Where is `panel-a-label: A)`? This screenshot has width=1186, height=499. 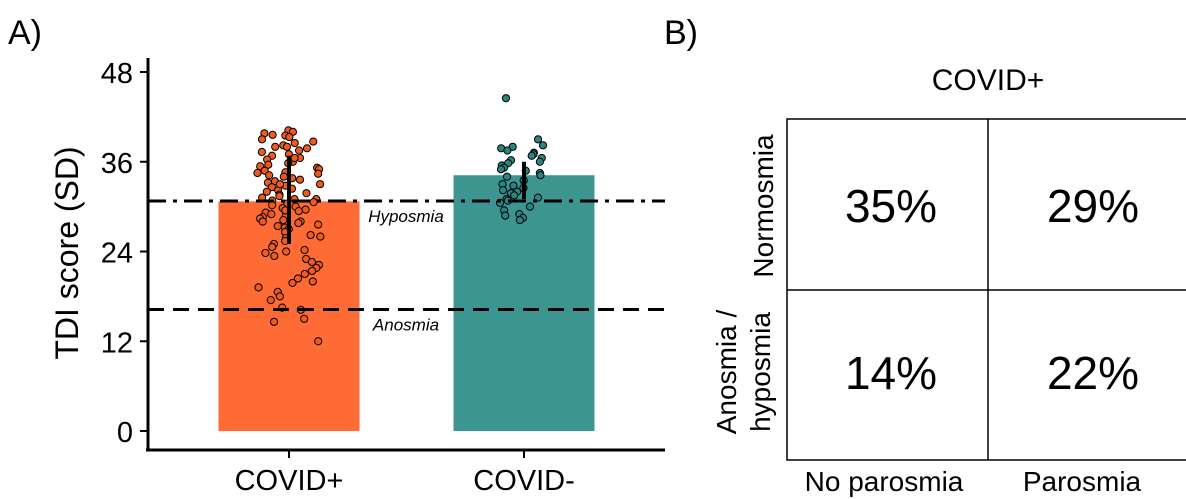 panel-a-label: A) is located at coordinates (25, 33).